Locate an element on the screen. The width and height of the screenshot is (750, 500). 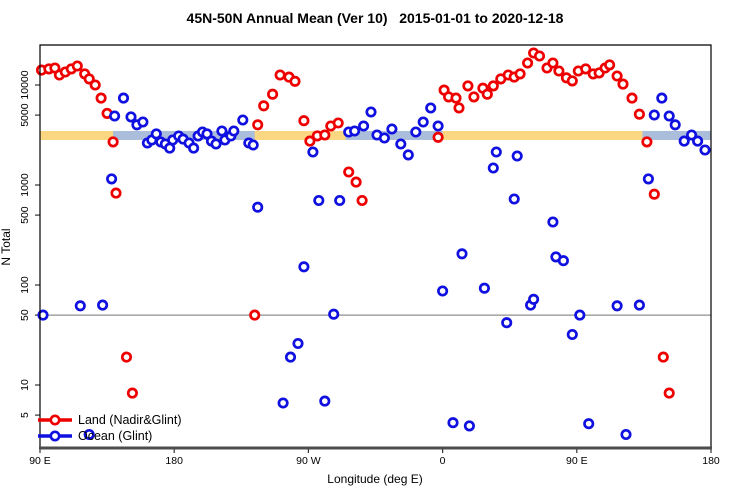
legend-item-land: Land (Nadir&Glint) is located at coordinates (110, 420).